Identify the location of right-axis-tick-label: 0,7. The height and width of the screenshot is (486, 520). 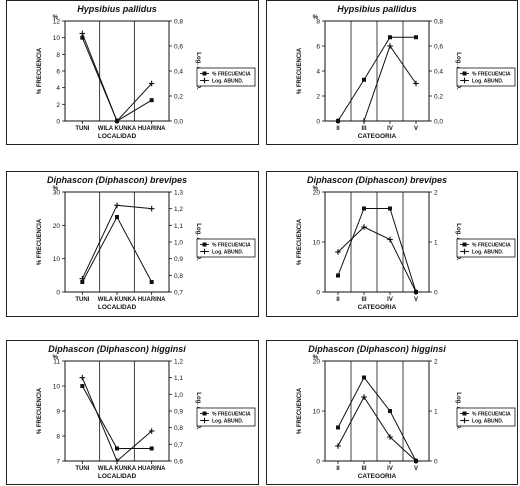
(178, 293).